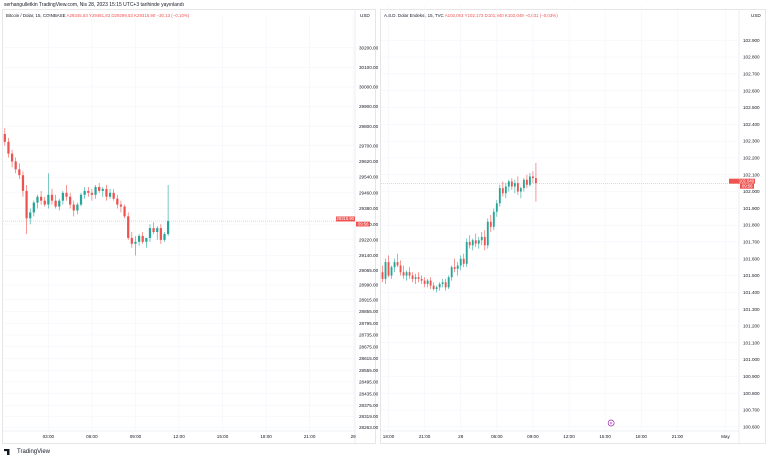 This screenshot has height=458, width=768. Describe the element at coordinates (751, 191) in the screenshot. I see `y-tick-label: 102.000` at that location.